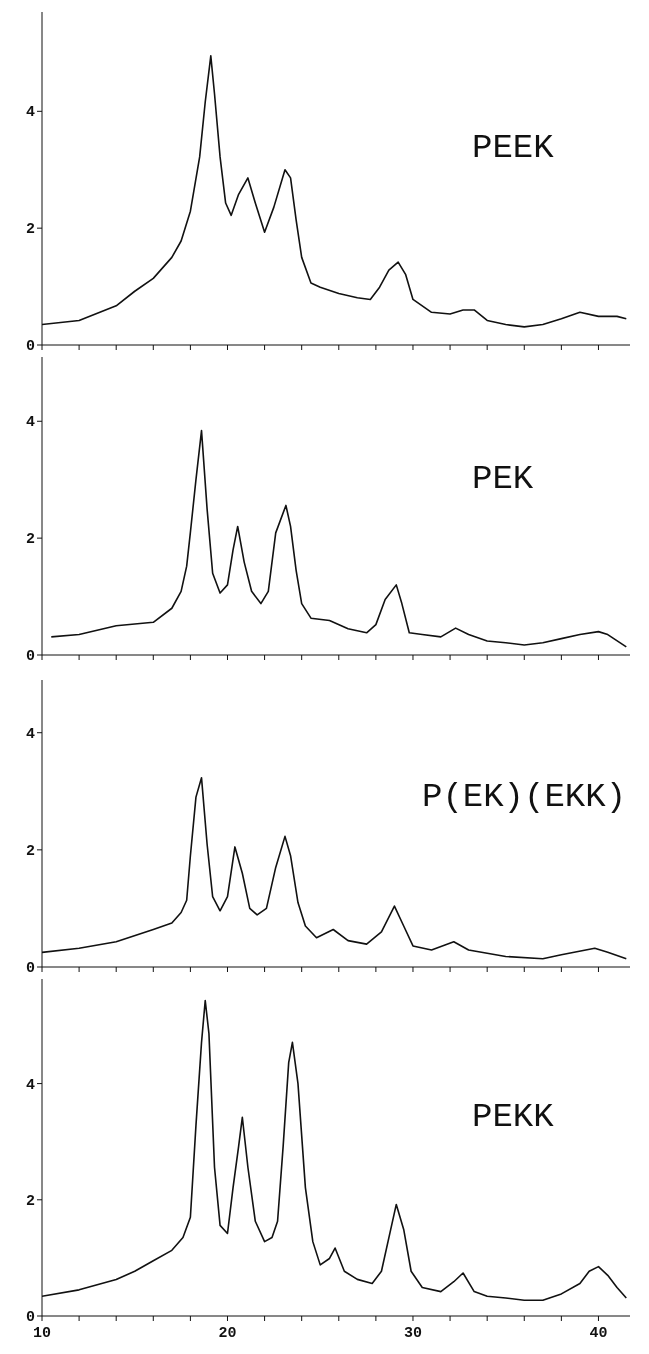  Describe the element at coordinates (598, 1333) in the screenshot. I see `x-tick-label: 40` at that location.